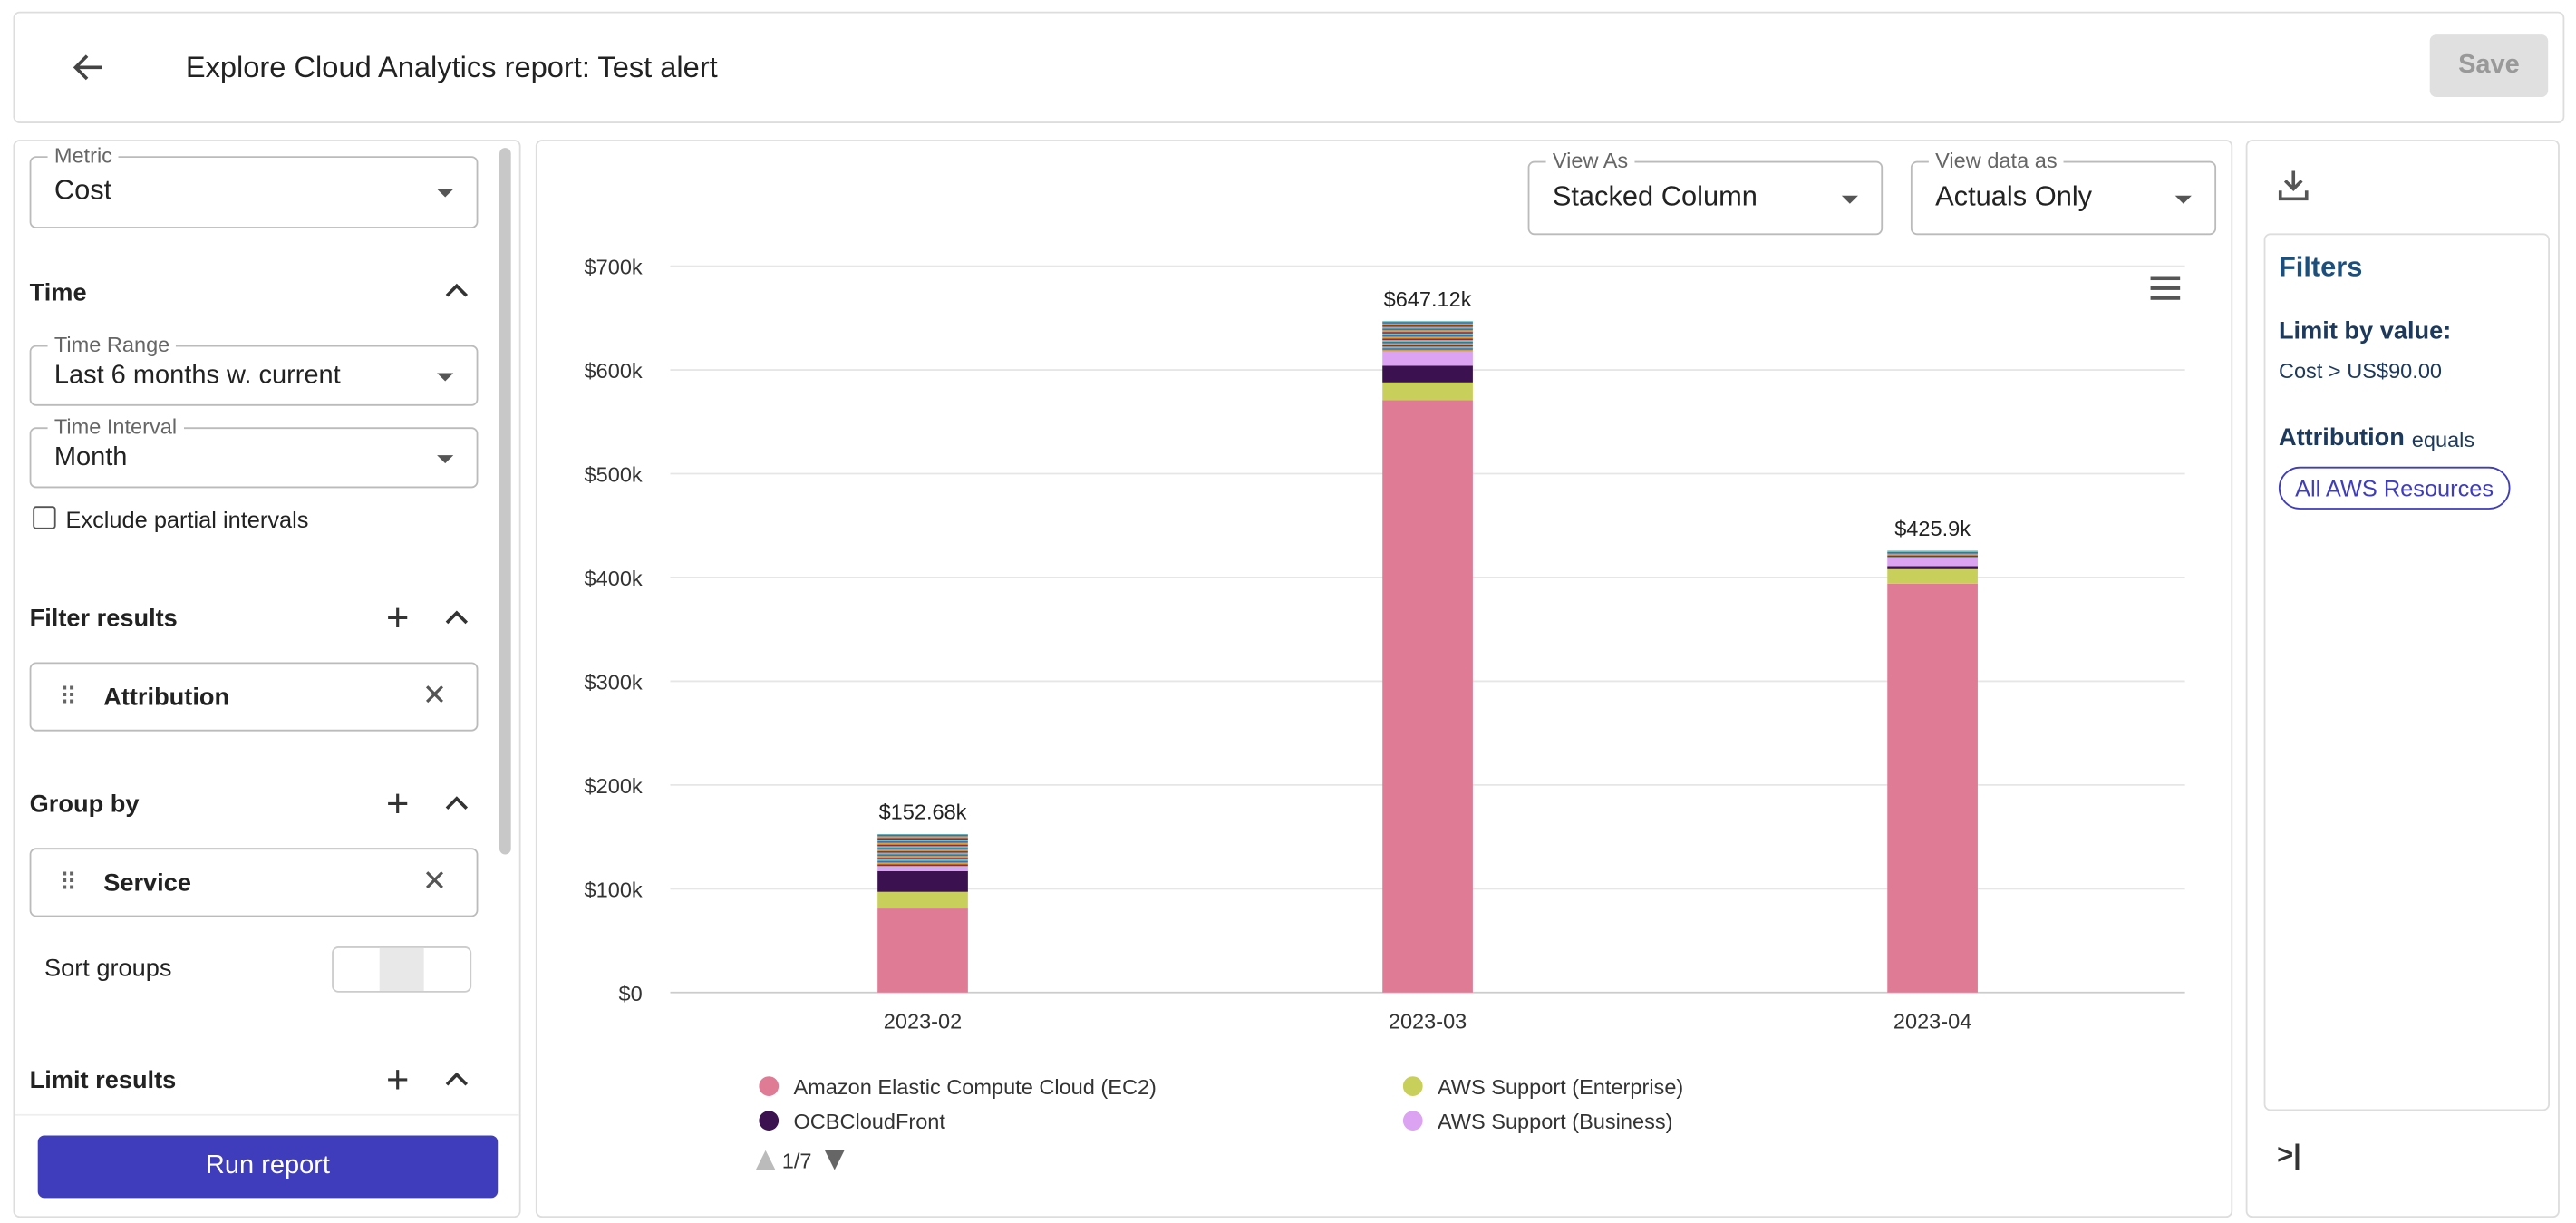 Image resolution: width=2576 pixels, height=1223 pixels. What do you see at coordinates (1996, 160) in the screenshot?
I see `field-label: View data as` at bounding box center [1996, 160].